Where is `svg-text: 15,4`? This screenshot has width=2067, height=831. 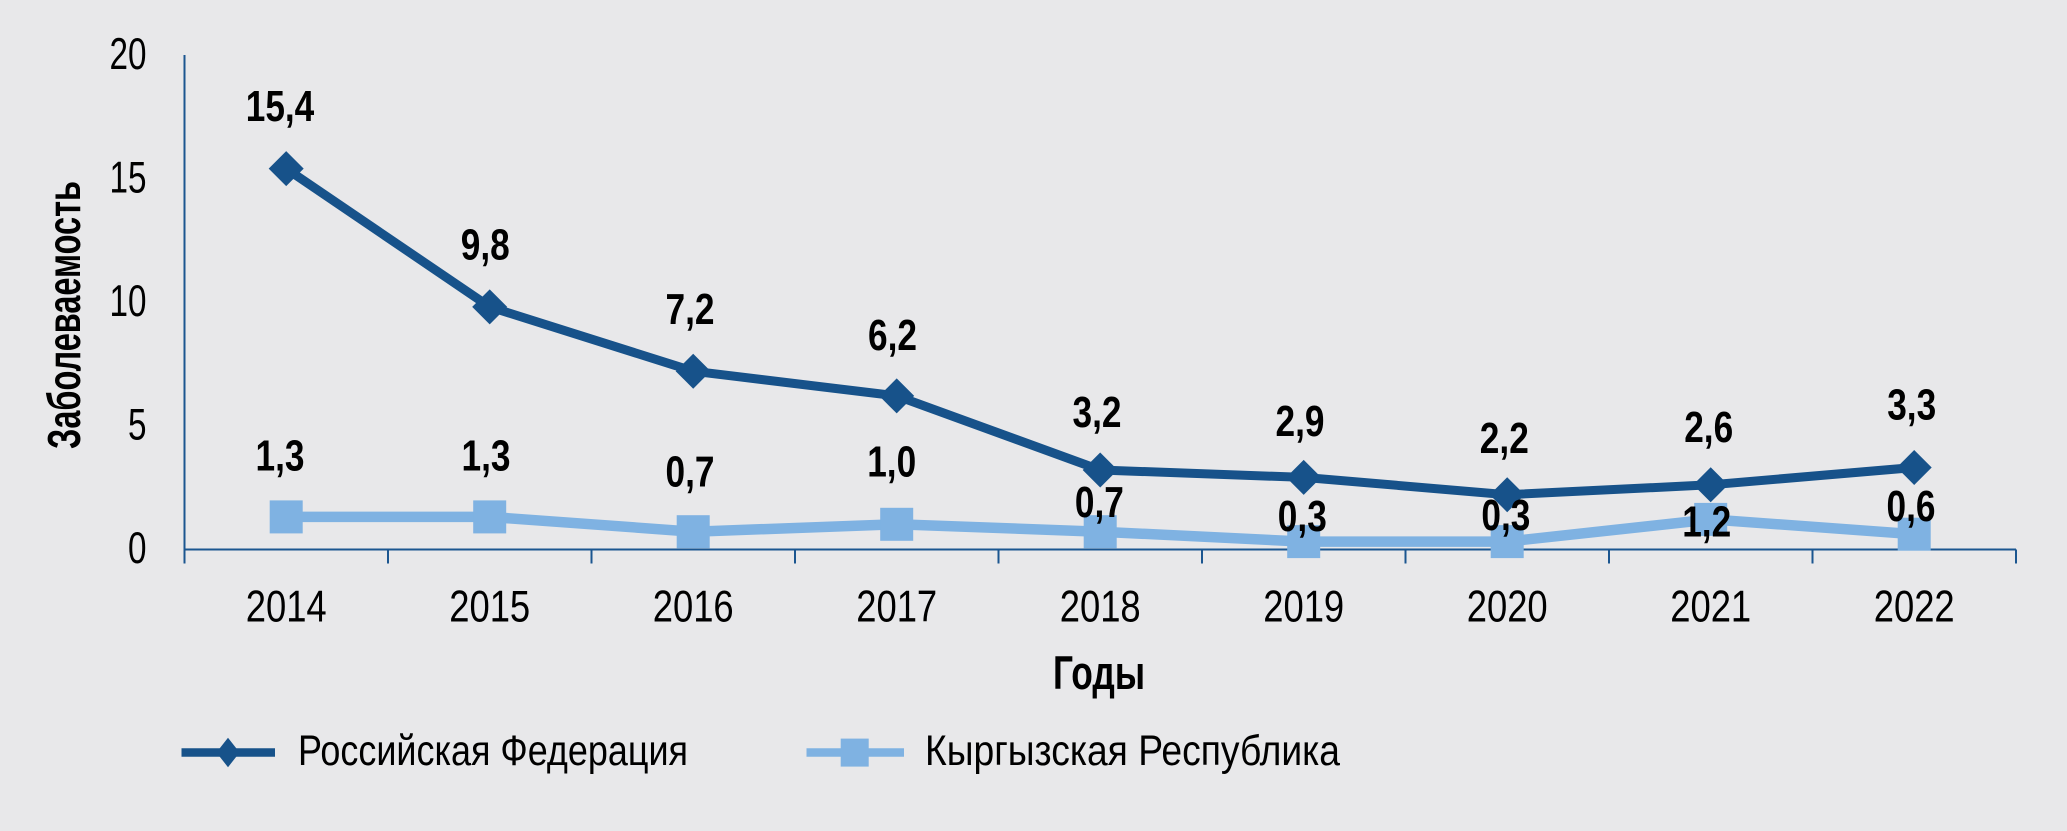 svg-text: 15,4 is located at coordinates (280, 107).